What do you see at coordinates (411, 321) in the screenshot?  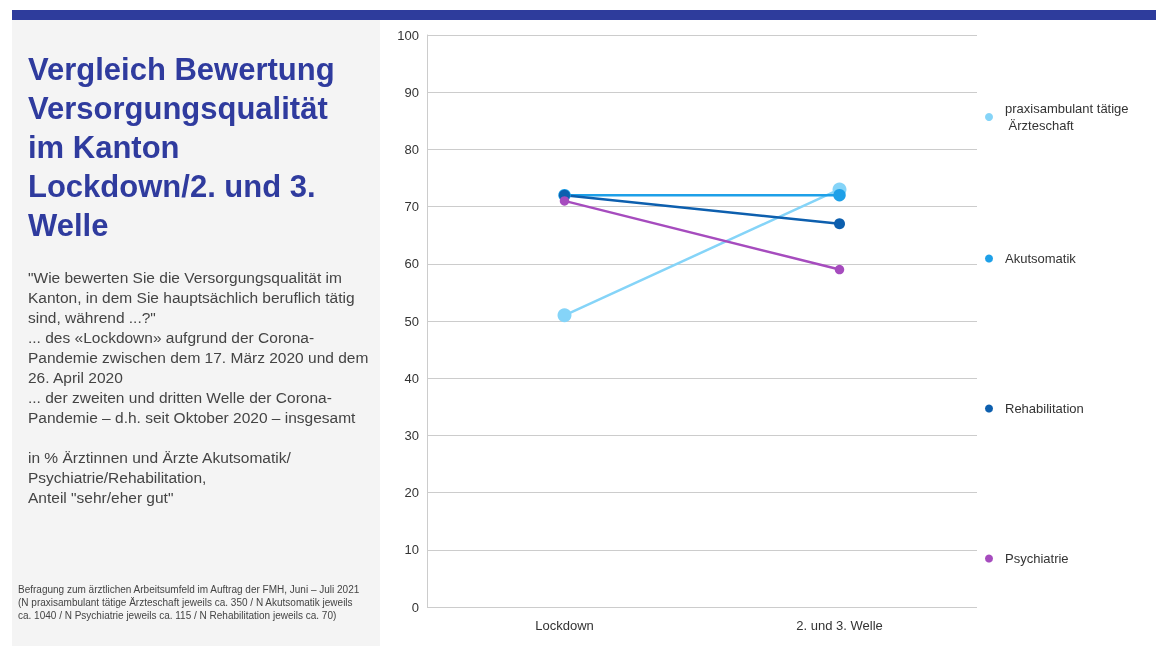 I see `y-tick-label: 50` at bounding box center [411, 321].